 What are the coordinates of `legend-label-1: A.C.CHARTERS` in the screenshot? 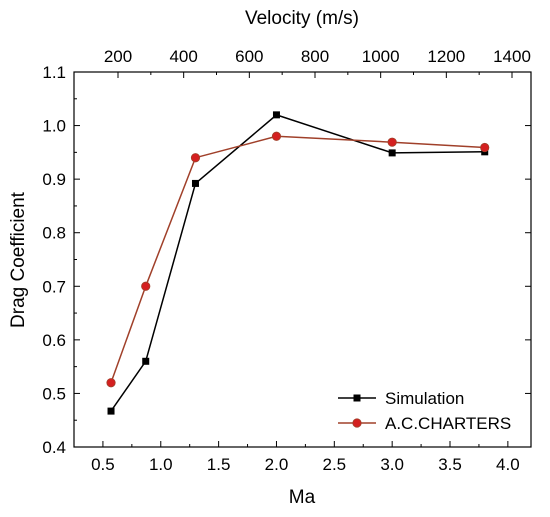 It's located at (448, 423).